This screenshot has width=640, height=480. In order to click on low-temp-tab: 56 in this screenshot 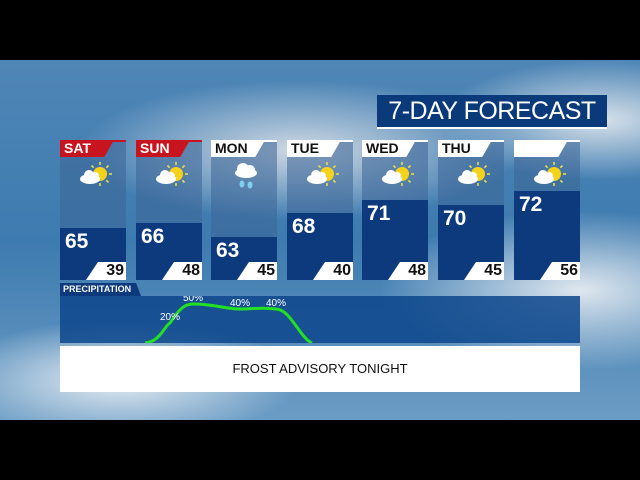, I will do `click(560, 271)`.